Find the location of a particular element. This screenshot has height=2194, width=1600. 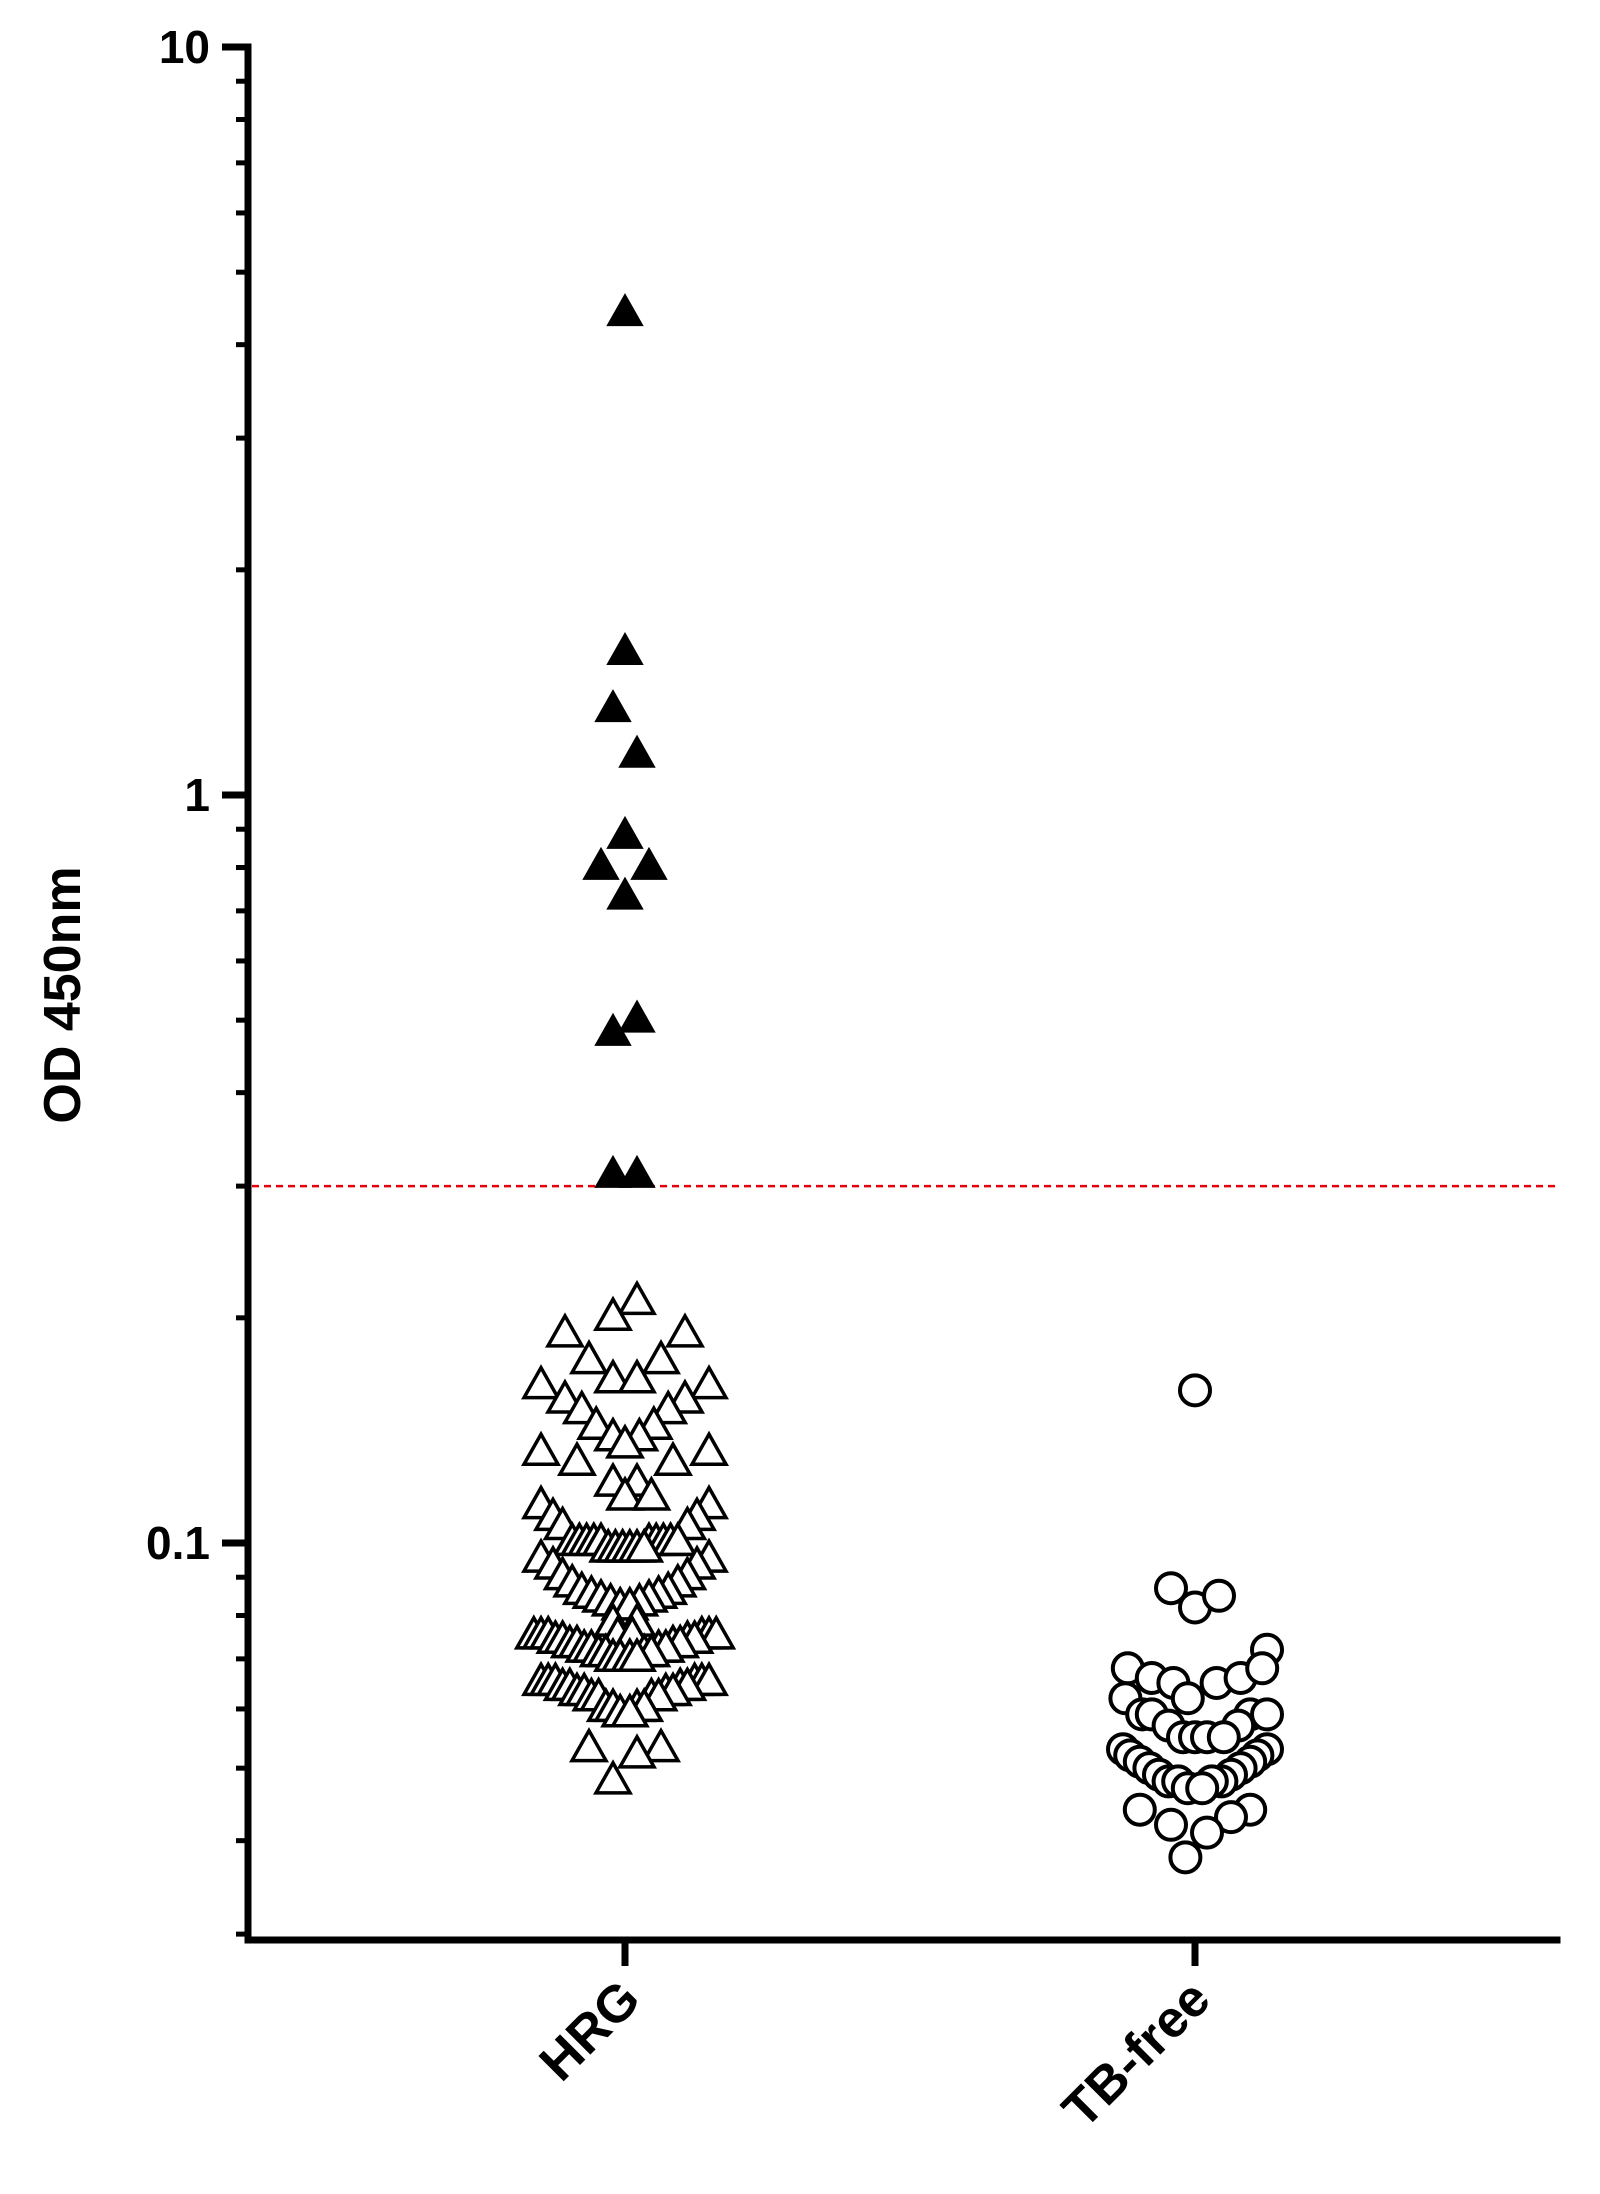

y-tick-label: 1 is located at coordinates (197, 795).